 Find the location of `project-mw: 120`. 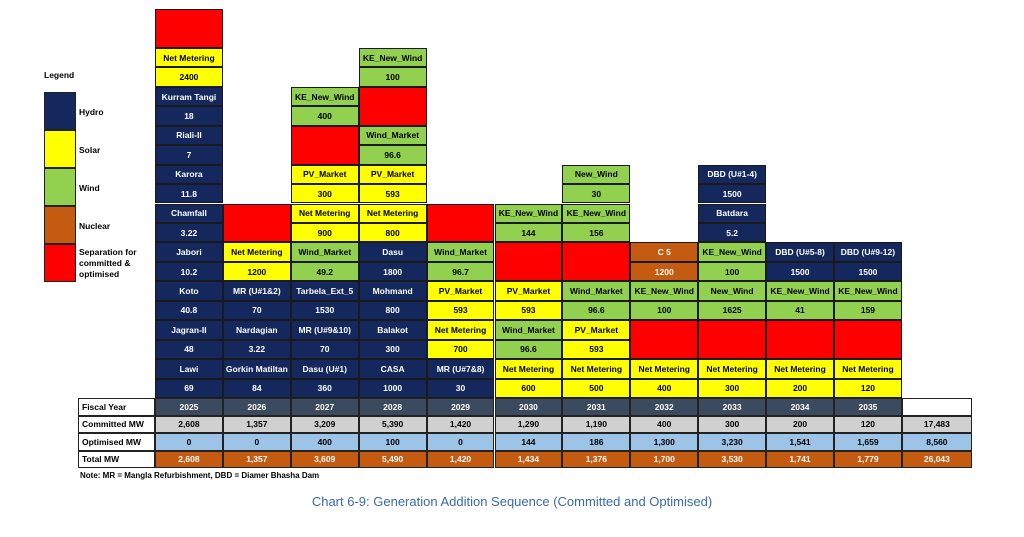

project-mw: 120 is located at coordinates (868, 388).